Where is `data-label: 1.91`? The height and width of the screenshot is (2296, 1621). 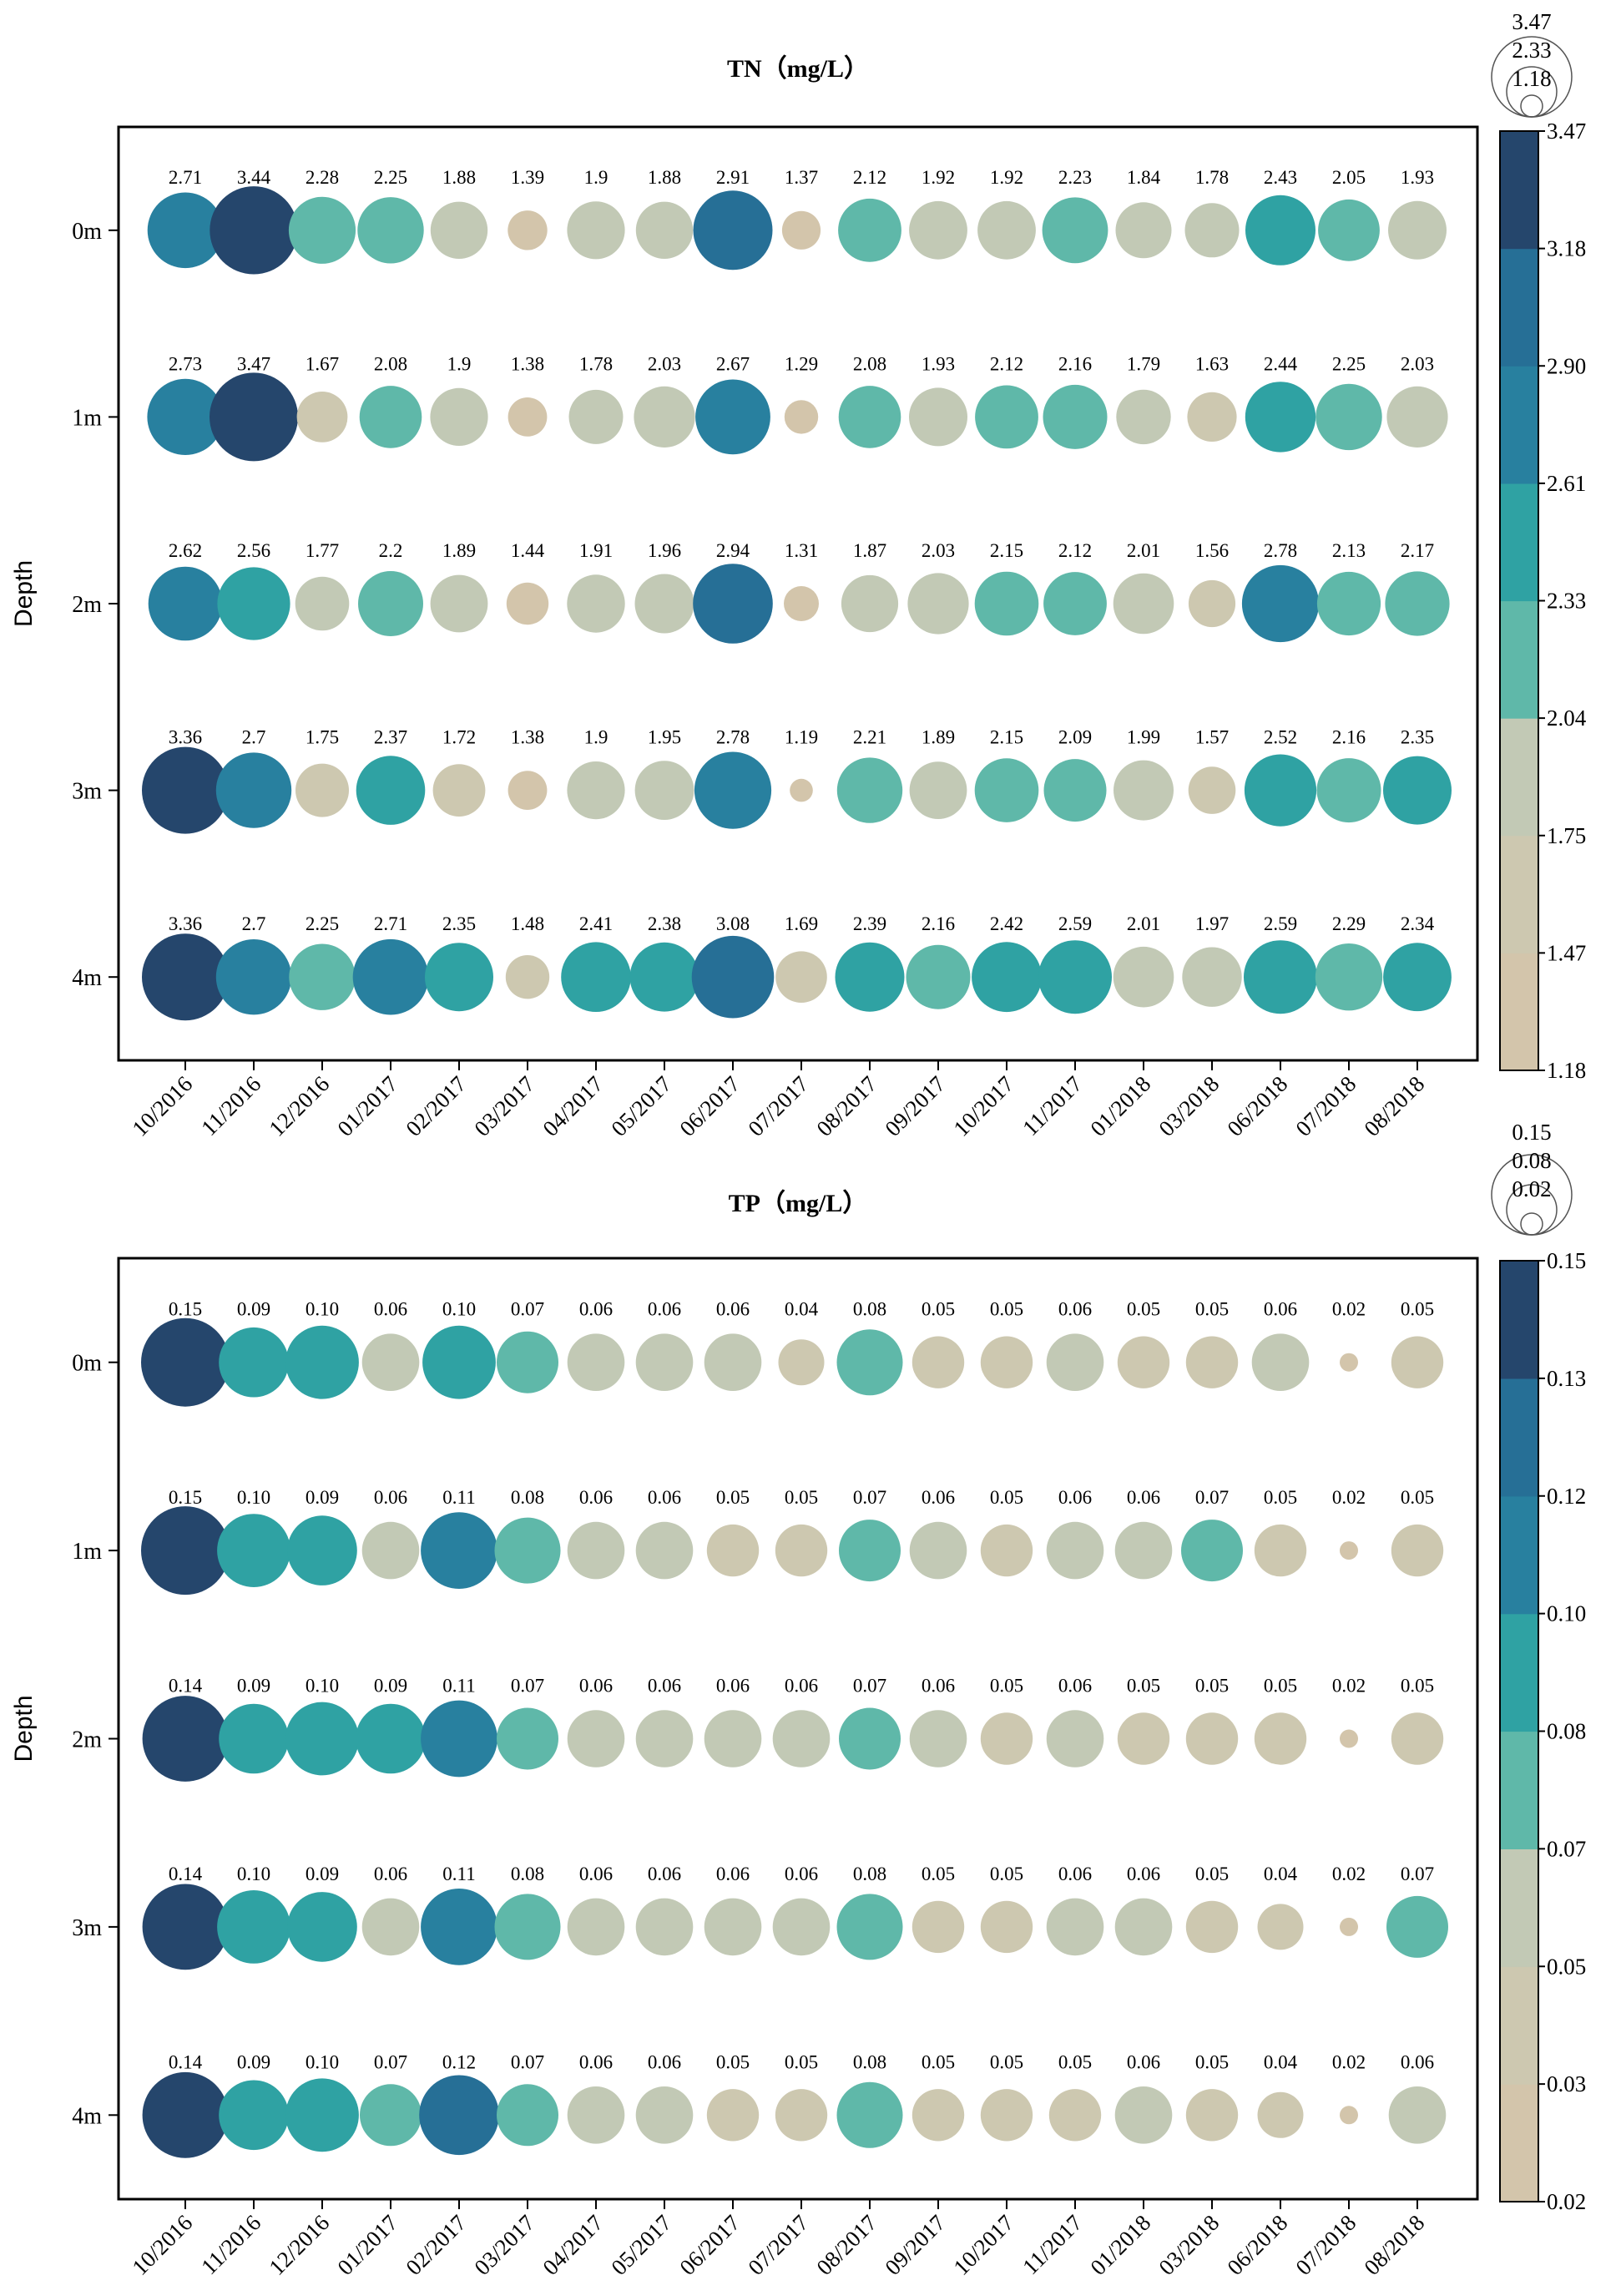
data-label: 1.91 is located at coordinates (596, 550).